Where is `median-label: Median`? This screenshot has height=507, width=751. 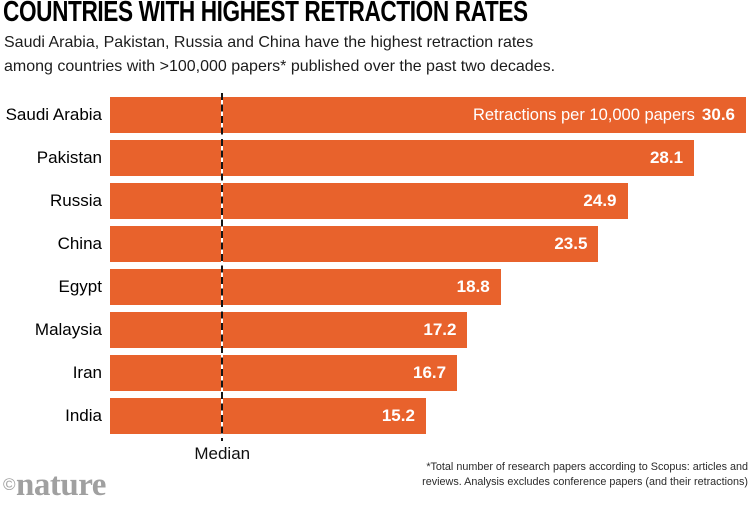 median-label: Median is located at coordinates (222, 453).